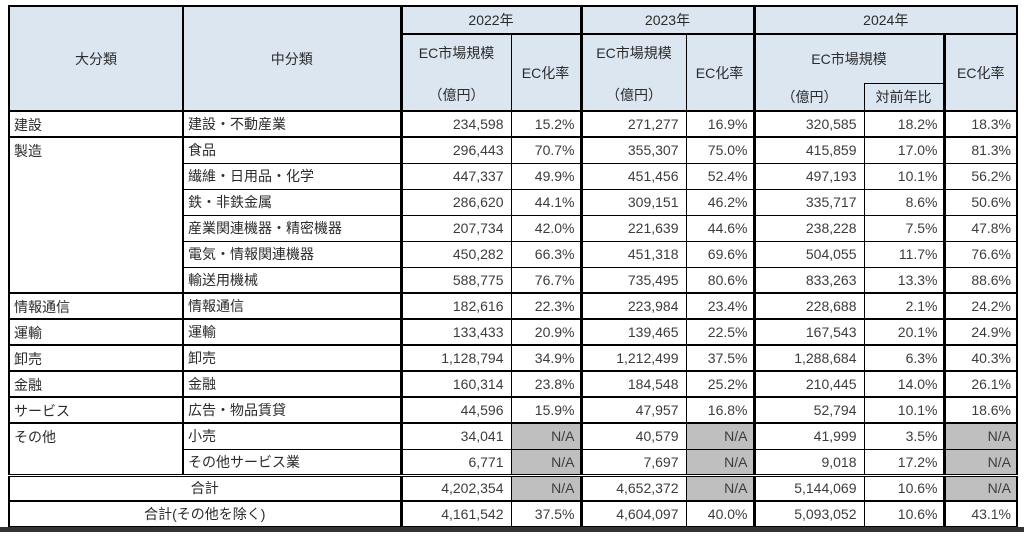 Image resolution: width=1024 pixels, height=536 pixels. Describe the element at coordinates (980, 254) in the screenshot. I see `cell-ec-rate-2024: 76.6%` at that location.